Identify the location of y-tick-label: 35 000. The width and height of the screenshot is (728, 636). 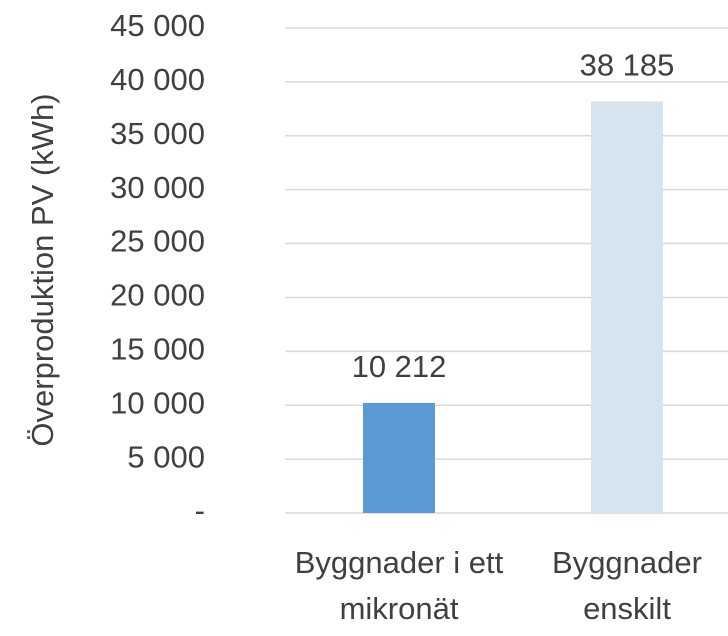
(157, 133).